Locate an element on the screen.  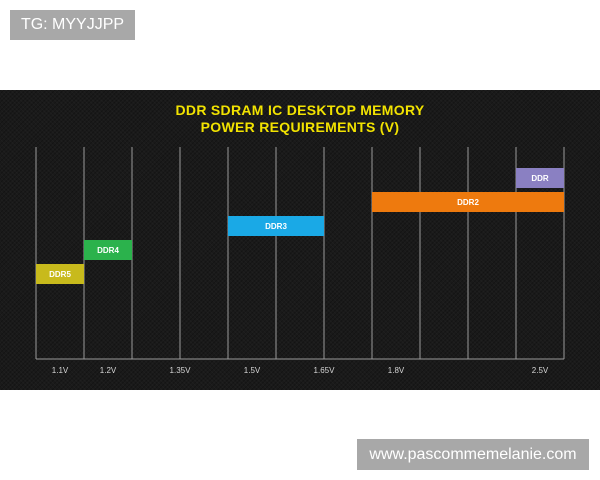
bar-label: DDR3 is located at coordinates (276, 226).